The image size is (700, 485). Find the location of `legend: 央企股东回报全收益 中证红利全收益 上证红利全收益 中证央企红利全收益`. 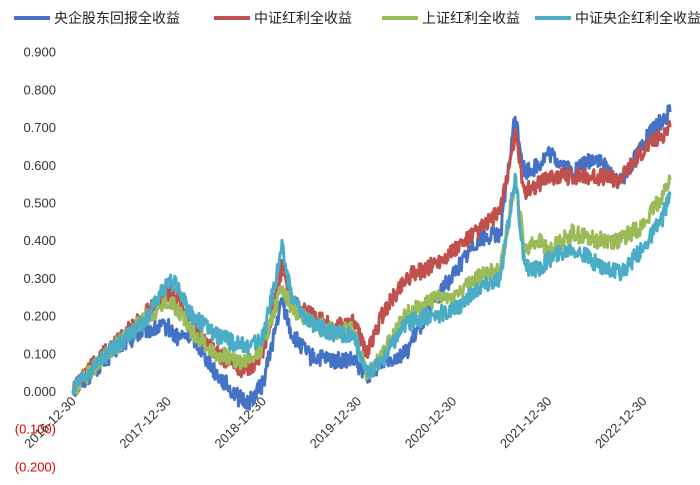

legend: 央企股东回报全收益 中证红利全收益 上证红利全收益 中证央企红利全收益 is located at coordinates (357, 18).